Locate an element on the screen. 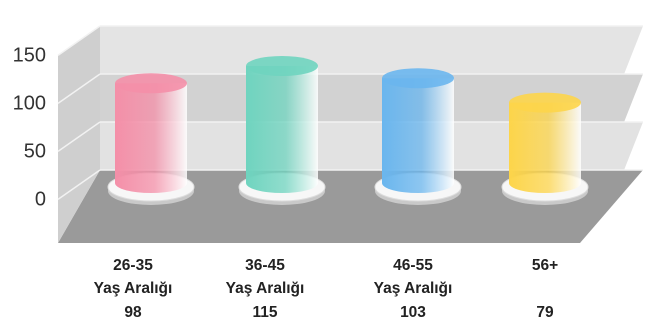 This screenshot has width=647, height=329. category-label: 56+ is located at coordinates (545, 265).